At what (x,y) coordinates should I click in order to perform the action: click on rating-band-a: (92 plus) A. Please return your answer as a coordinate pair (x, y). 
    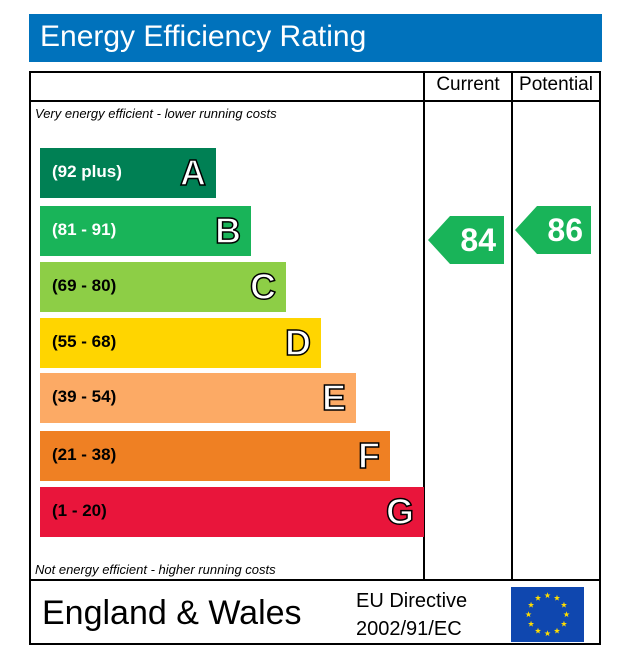
    Looking at the image, I should click on (128, 173).